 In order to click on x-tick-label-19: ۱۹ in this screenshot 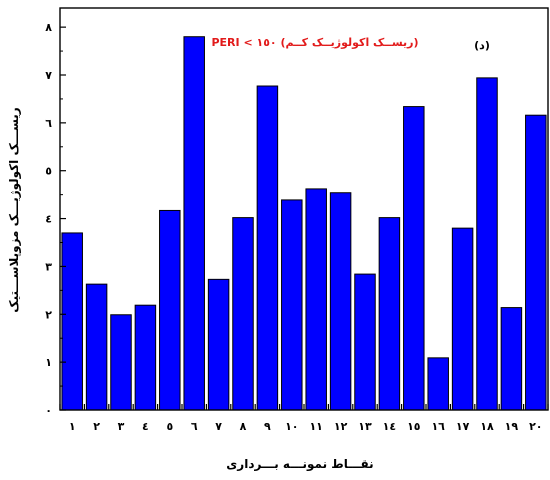, I will do `click(512, 426)`.